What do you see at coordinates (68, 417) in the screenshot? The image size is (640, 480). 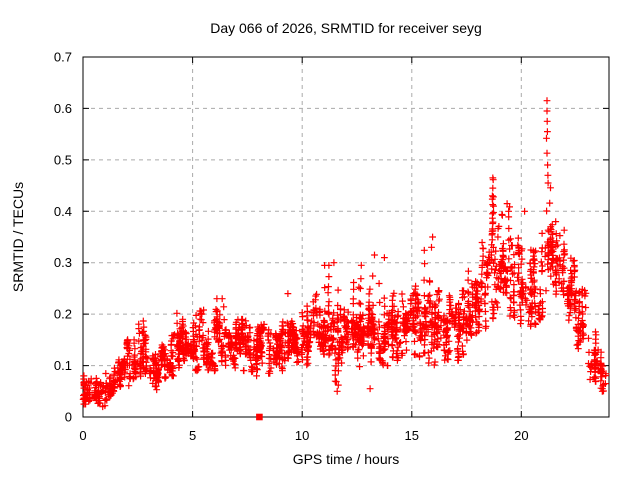 I see `y-tick-label: 0` at bounding box center [68, 417].